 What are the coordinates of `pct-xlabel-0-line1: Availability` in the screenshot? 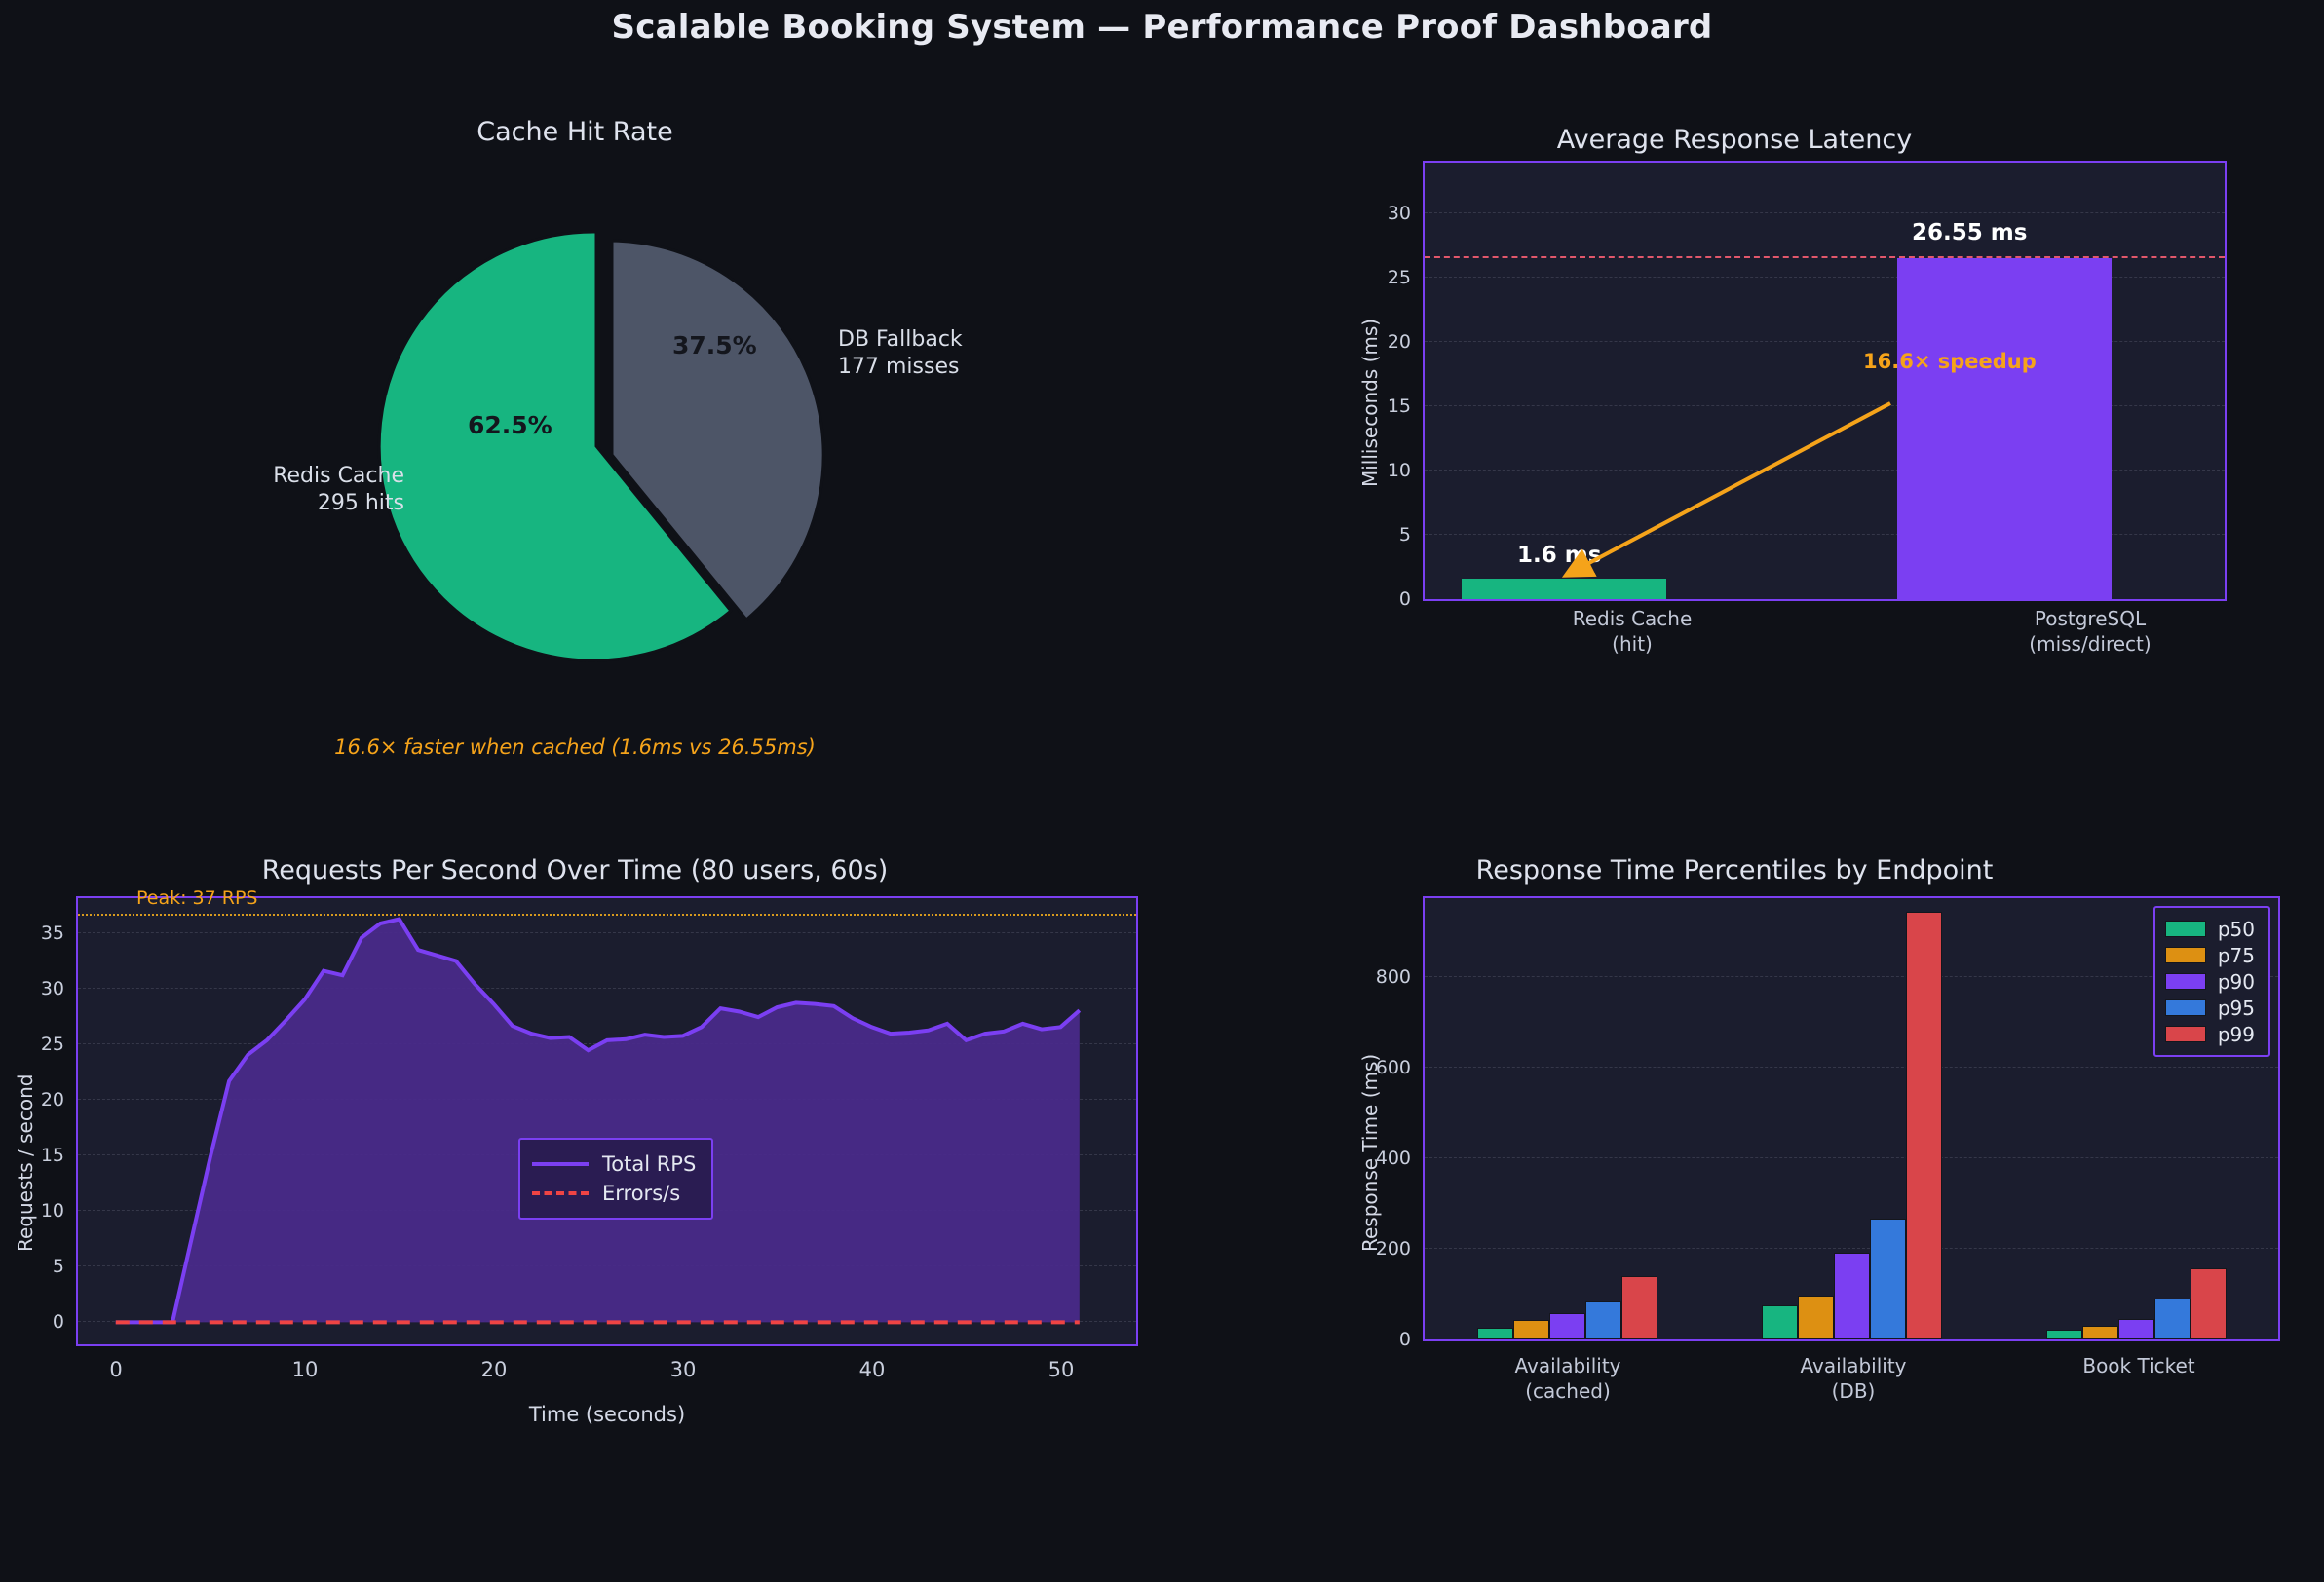 It's located at (1568, 1365).